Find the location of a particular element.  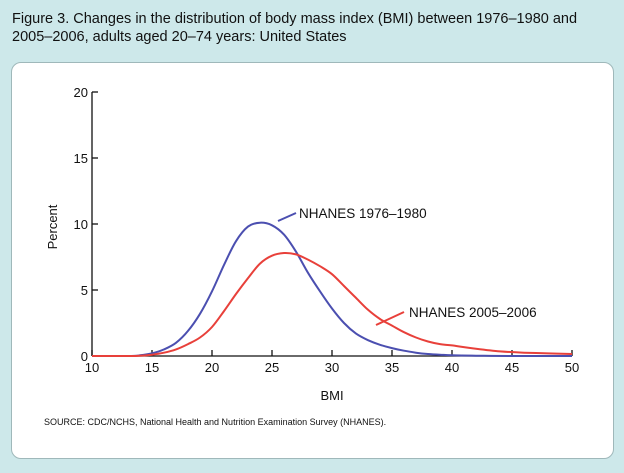

y-tick-label: 10 is located at coordinates (81, 224).